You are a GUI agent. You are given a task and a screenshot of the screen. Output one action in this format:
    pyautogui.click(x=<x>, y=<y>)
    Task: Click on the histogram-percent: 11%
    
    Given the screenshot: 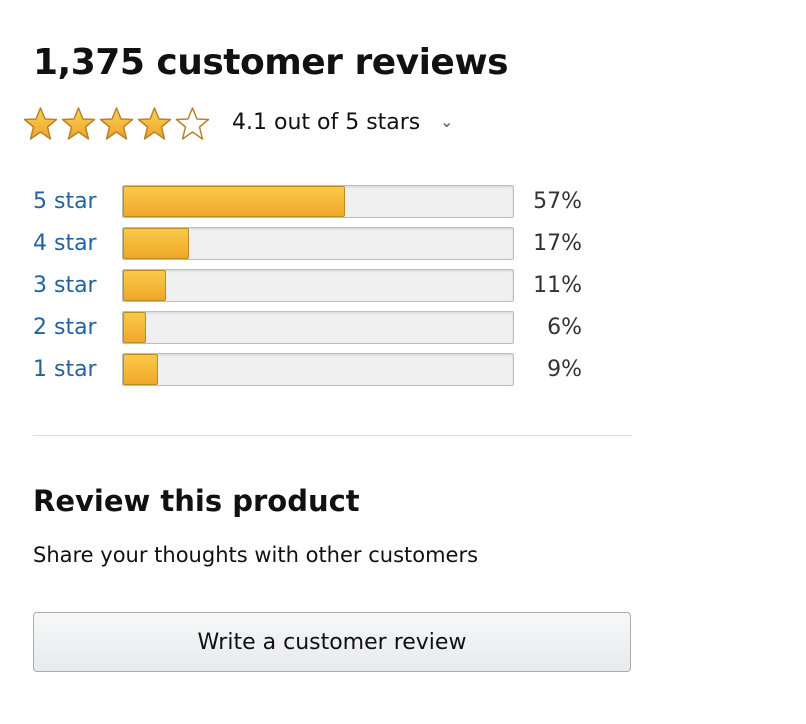 What is the action you would take?
    pyautogui.click(x=557, y=285)
    